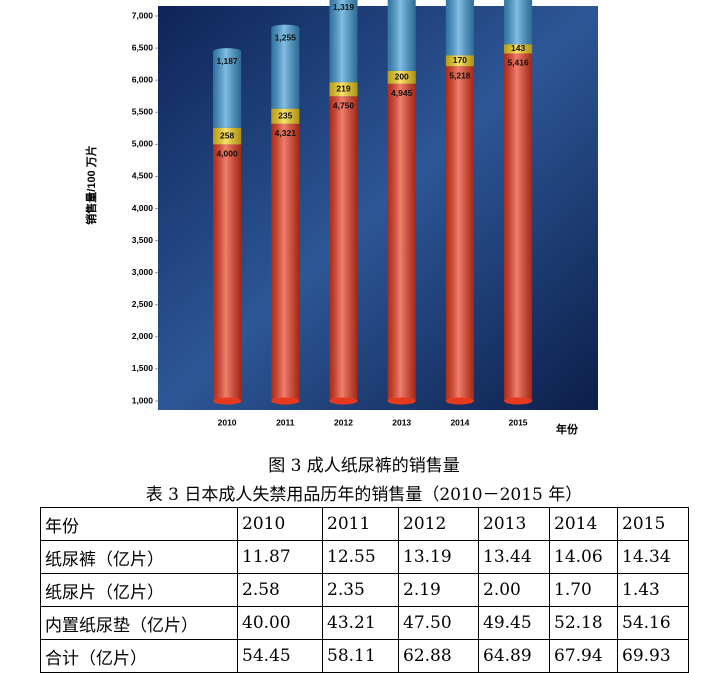 The height and width of the screenshot is (673, 728). Describe the element at coordinates (364, 495) in the screenshot. I see `table-caption: 表 3 日本成人失禁用品历年的销售量（2010－2015 年）` at that location.